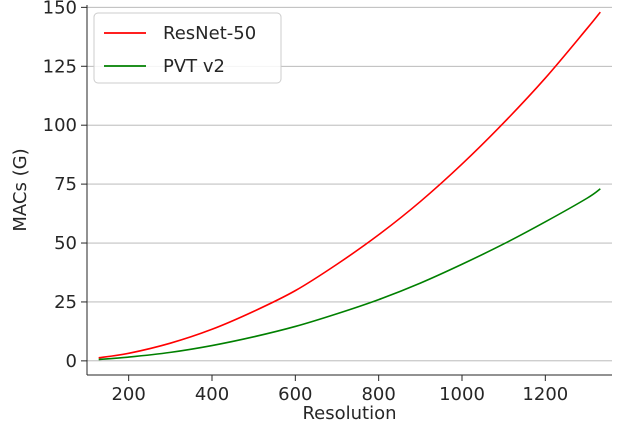  I want to click on x-tick-label: 400, so click(212, 394).